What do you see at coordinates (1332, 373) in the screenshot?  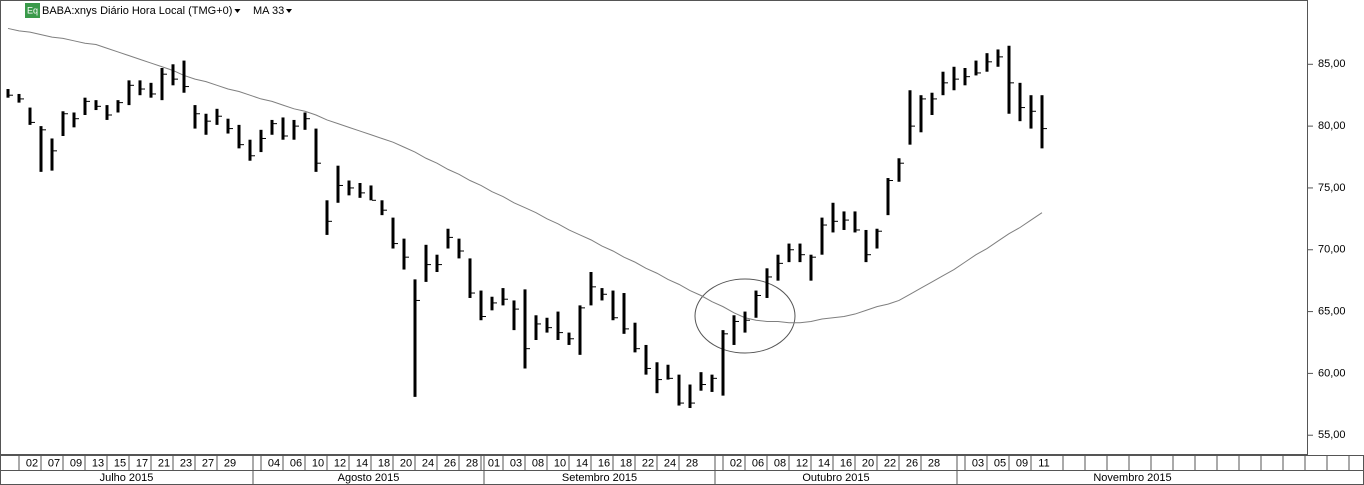 I see `y-tick-label: 60,00` at bounding box center [1332, 373].